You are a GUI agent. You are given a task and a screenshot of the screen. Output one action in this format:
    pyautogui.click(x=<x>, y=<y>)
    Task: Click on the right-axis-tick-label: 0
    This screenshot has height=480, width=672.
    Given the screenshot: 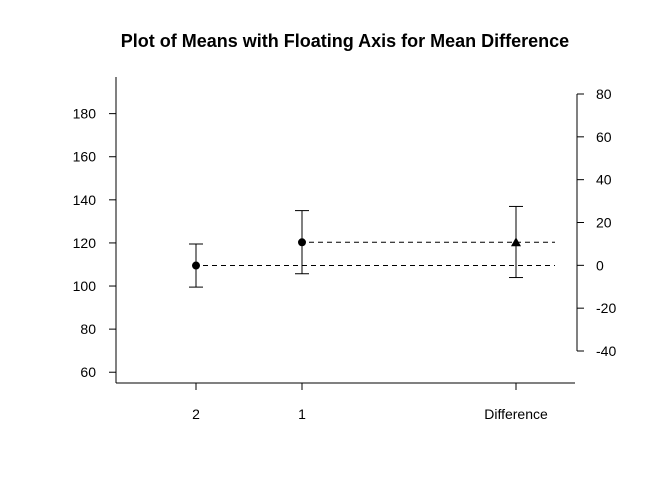 What is the action you would take?
    pyautogui.click(x=600, y=265)
    